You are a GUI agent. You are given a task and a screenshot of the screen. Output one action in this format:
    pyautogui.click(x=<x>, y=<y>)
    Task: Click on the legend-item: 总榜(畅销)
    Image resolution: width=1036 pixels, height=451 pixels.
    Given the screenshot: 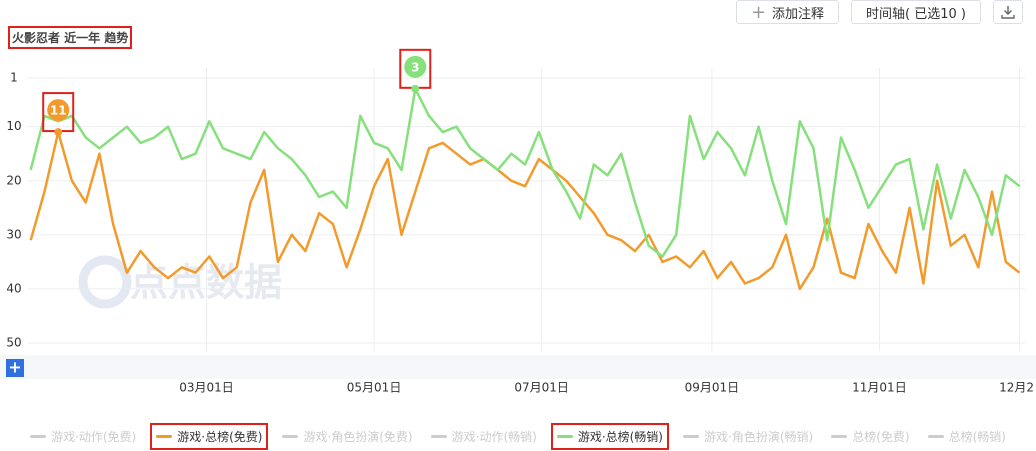 What is the action you would take?
    pyautogui.click(x=967, y=436)
    